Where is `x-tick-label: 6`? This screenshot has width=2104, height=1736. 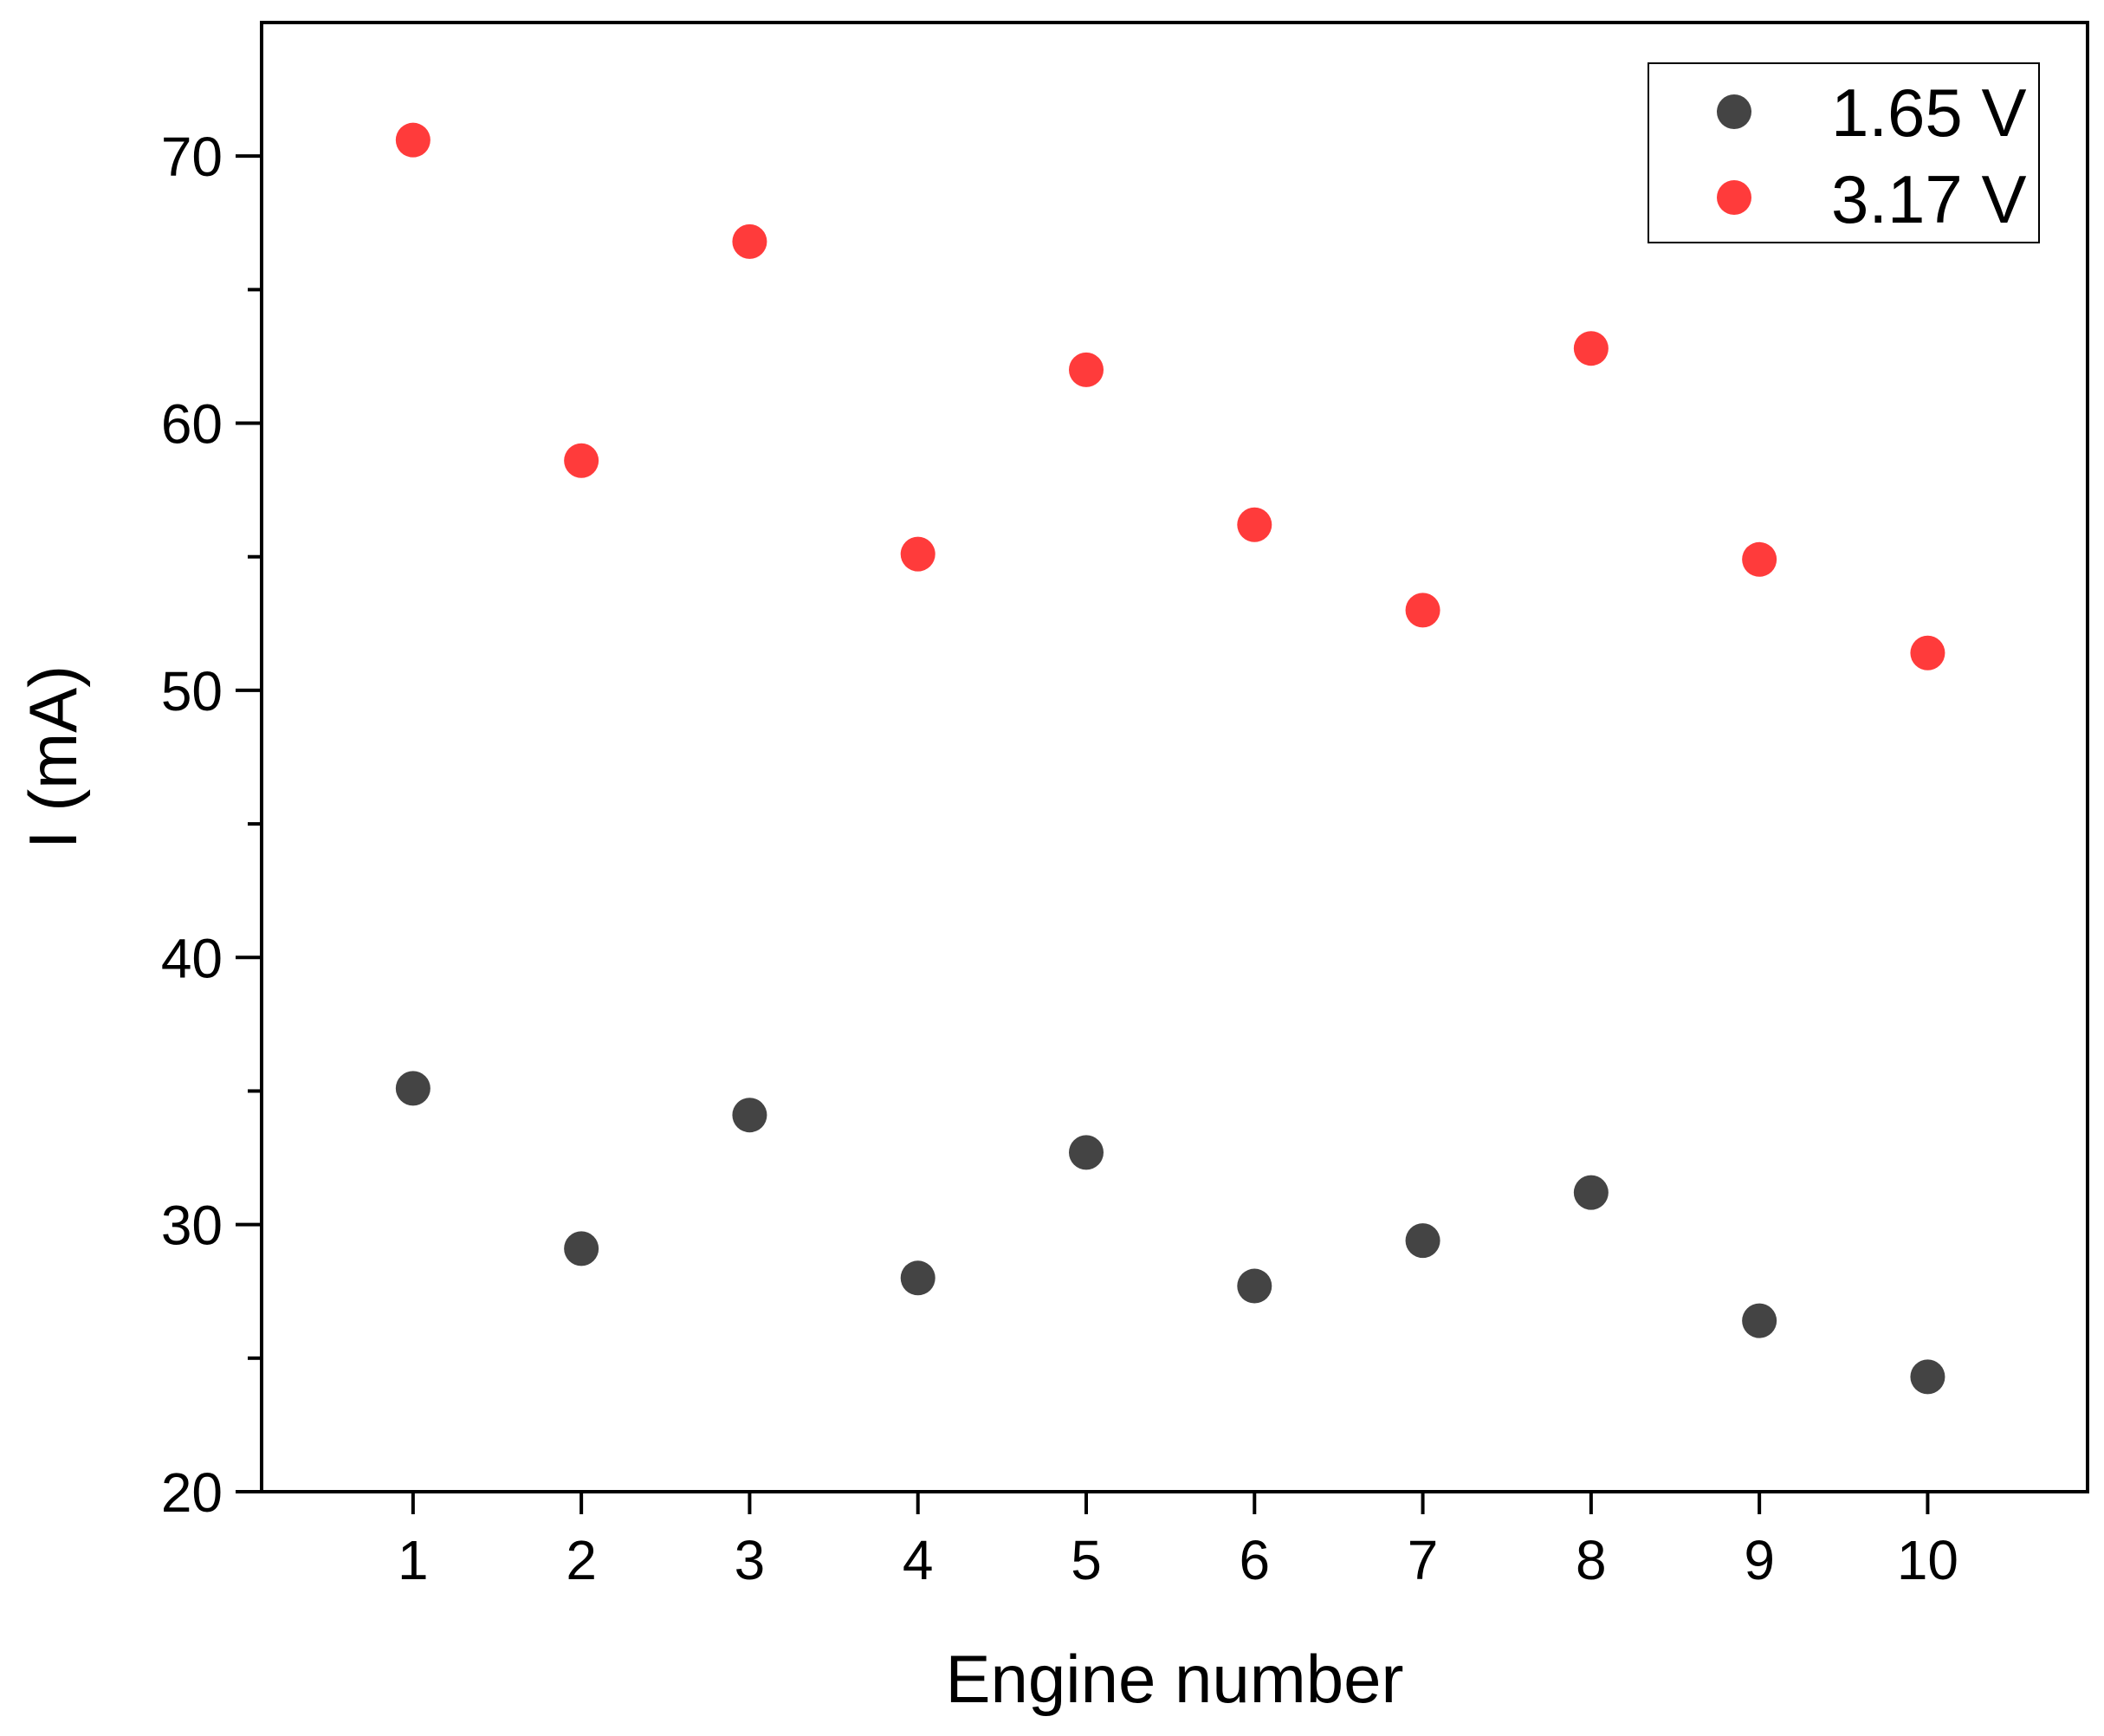
x-tick-label: 6 is located at coordinates (1254, 1560).